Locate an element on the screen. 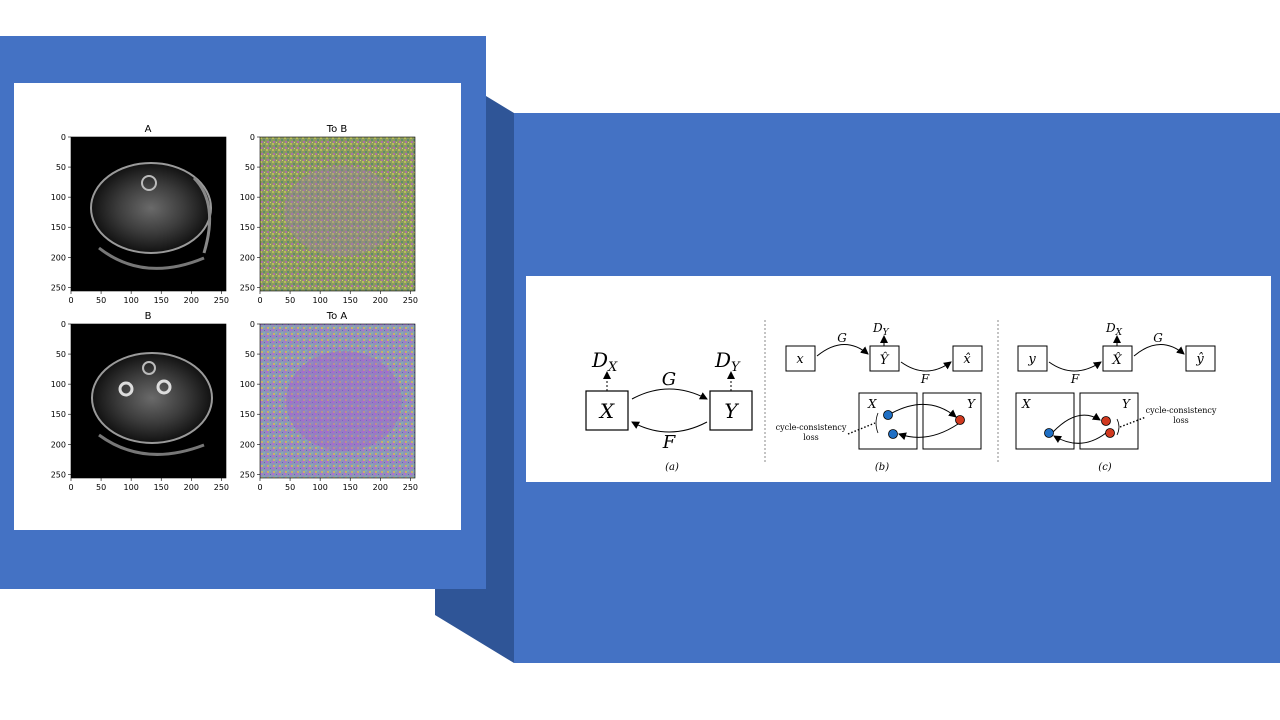 The height and width of the screenshot is (720, 1280). b-dy-label: DY is located at coordinates (881, 329).